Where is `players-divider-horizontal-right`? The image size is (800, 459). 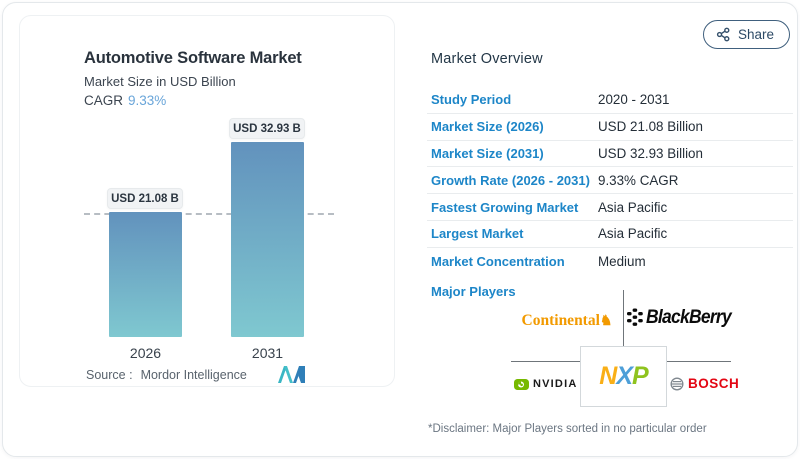 players-divider-horizontal-right is located at coordinates (699, 361).